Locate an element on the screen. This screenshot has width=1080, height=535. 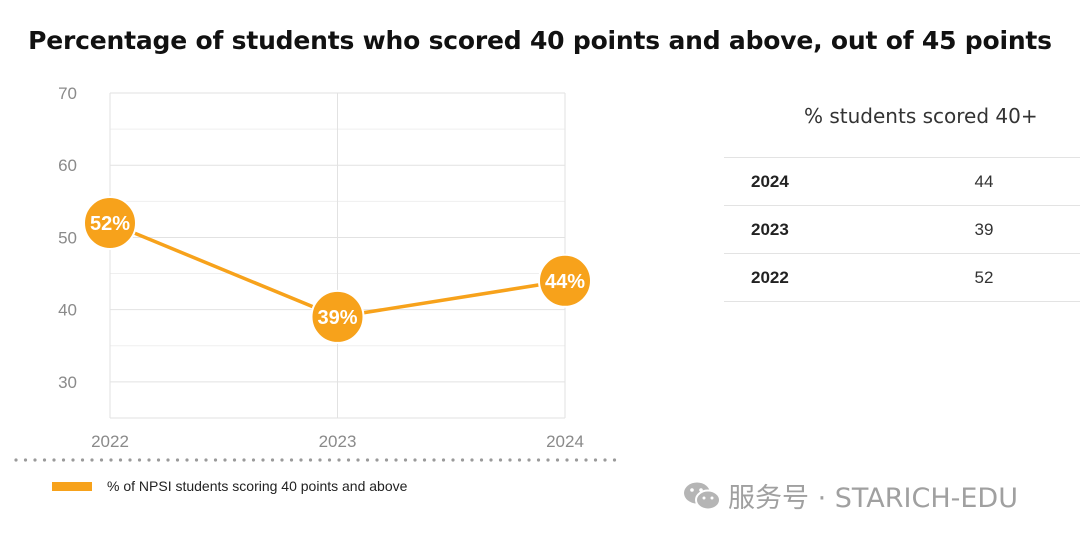
watermark-text: 服务号 · STARICH-EDU is located at coordinates (873, 498).